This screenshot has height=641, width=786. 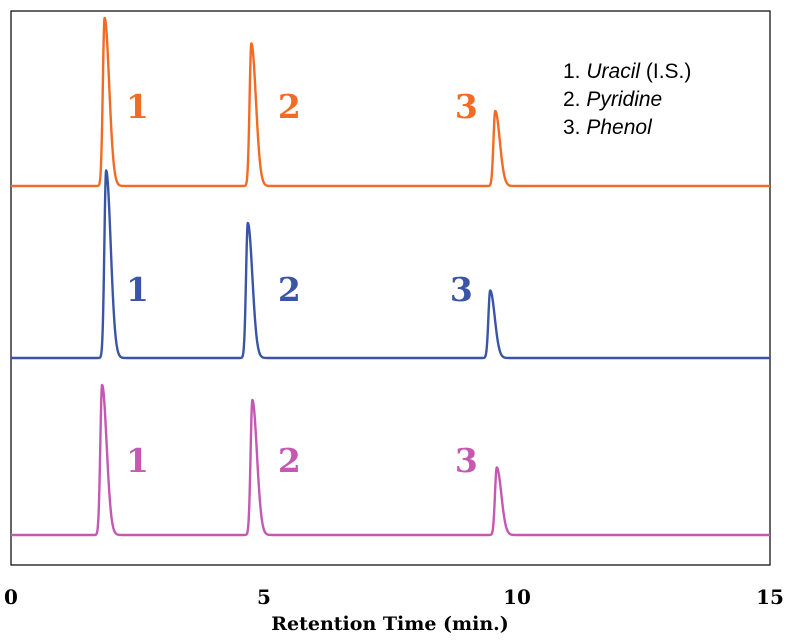 I want to click on peak-label-1-2: 2, so click(x=289, y=106).